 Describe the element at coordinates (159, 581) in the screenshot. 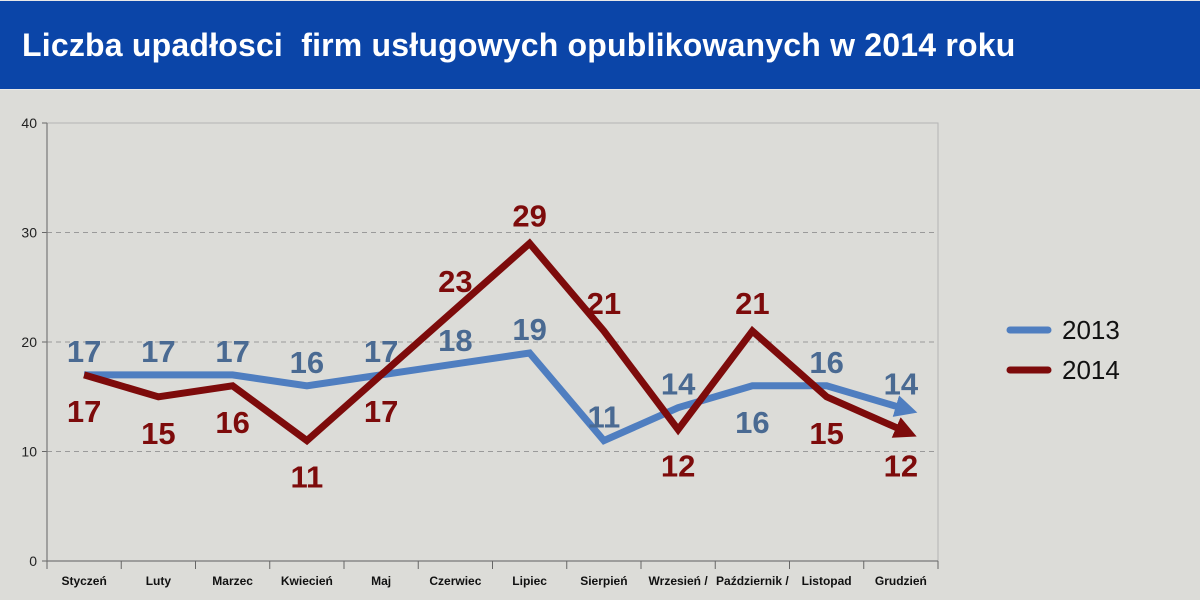

I see `x-tick-label: Luty` at that location.